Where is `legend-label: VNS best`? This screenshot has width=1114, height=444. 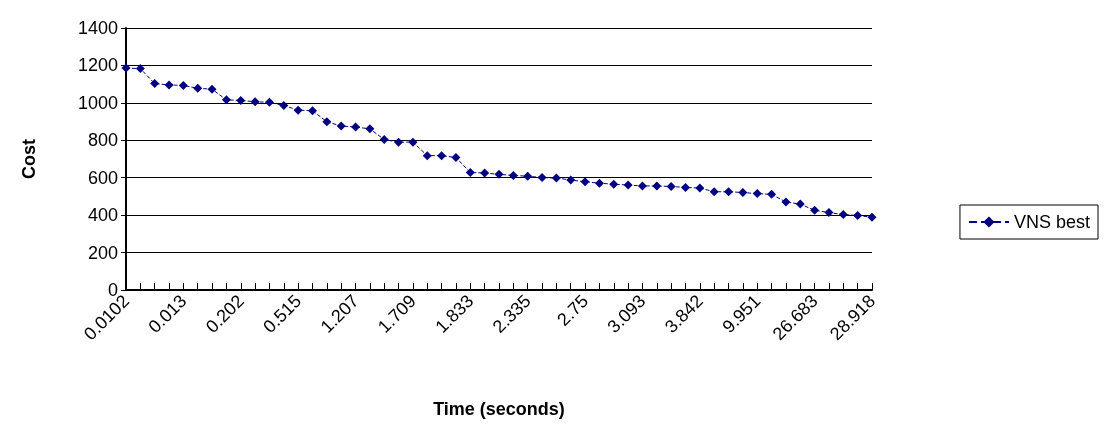 legend-label: VNS best is located at coordinates (1052, 222).